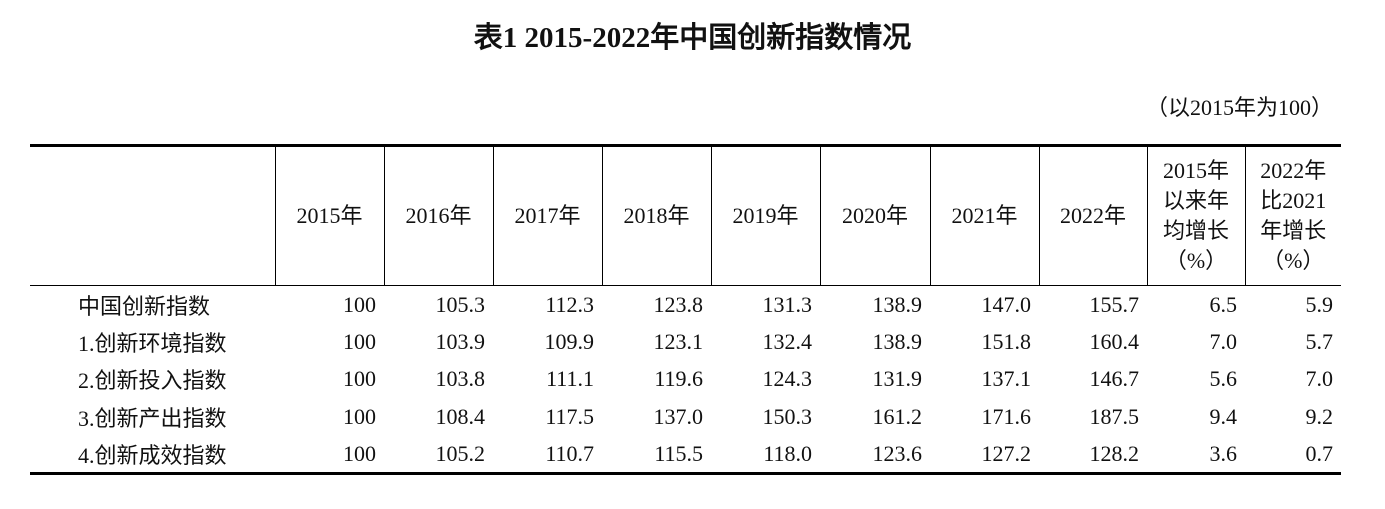  Describe the element at coordinates (1006, 379) in the screenshot. I see `cell-value: 137.1` at that location.